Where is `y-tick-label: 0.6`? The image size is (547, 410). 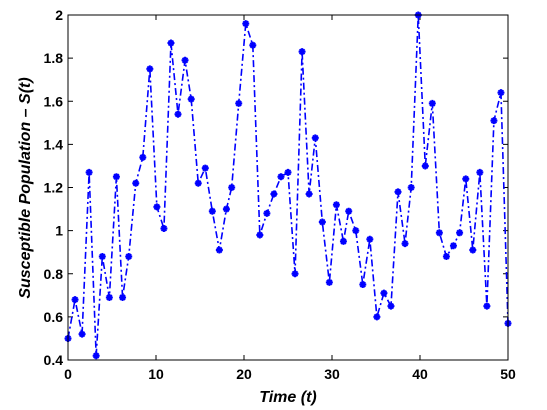
y-tick-label: 0.6 is located at coordinates (54, 317).